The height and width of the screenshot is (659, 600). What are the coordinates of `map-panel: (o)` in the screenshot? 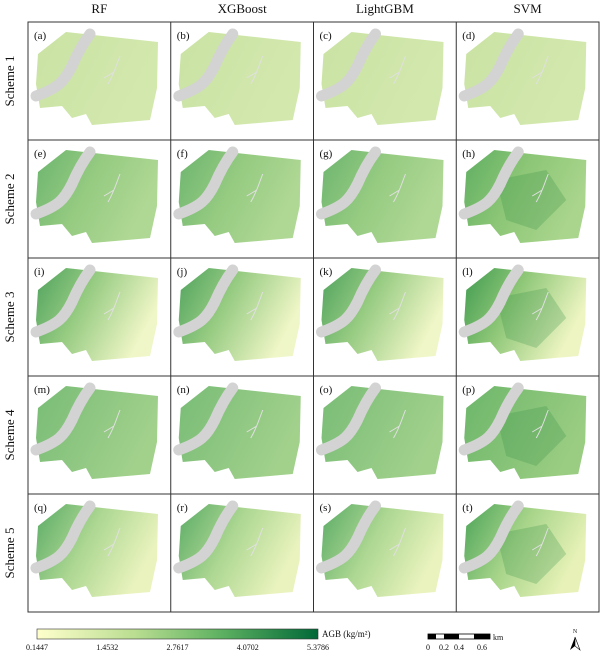 It's located at (380, 430).